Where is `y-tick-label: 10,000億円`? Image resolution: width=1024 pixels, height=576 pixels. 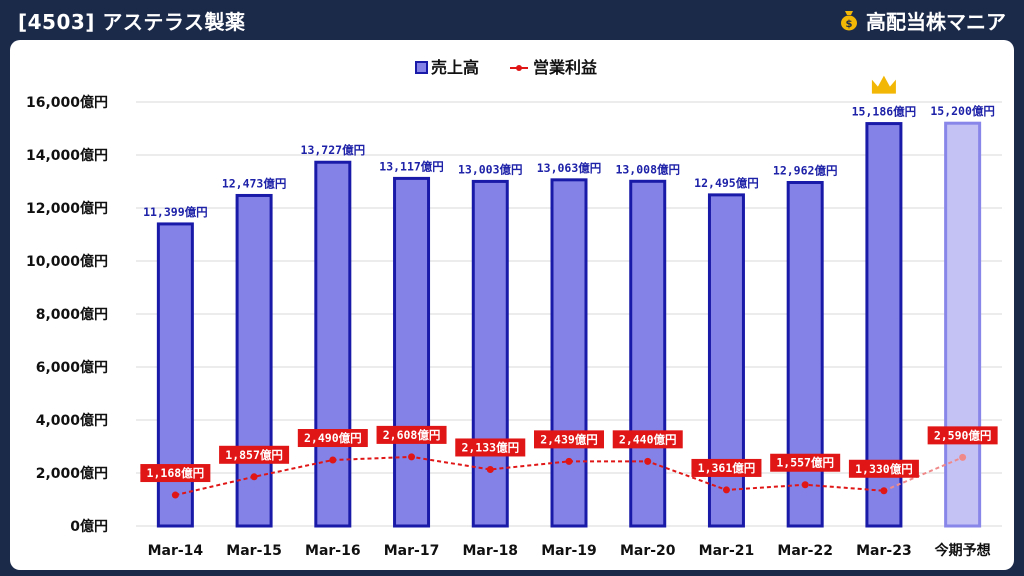 y-tick-label: 10,000億円 is located at coordinates (67, 261).